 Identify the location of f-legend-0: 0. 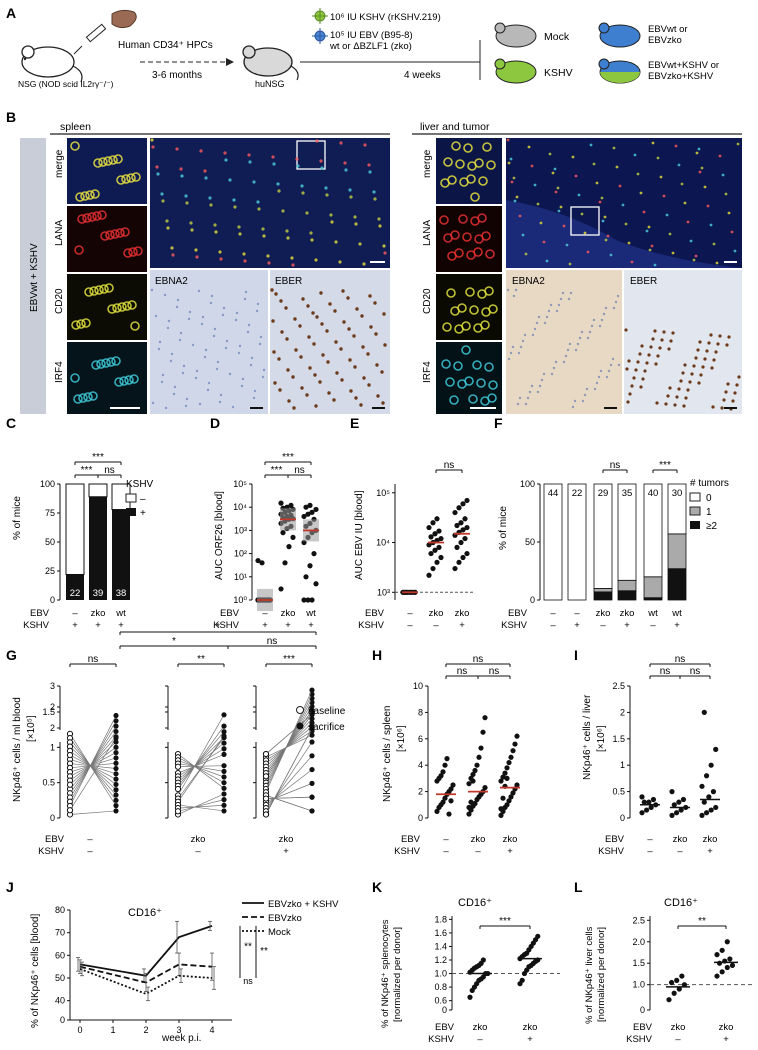
(709, 498).